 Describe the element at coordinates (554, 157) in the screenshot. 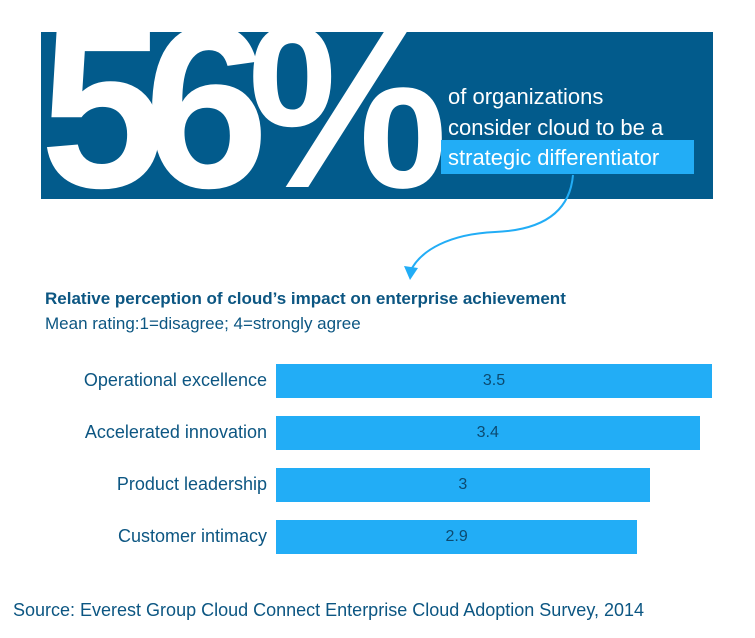

I see `stat-caption-highlight: strategic differentiator` at that location.